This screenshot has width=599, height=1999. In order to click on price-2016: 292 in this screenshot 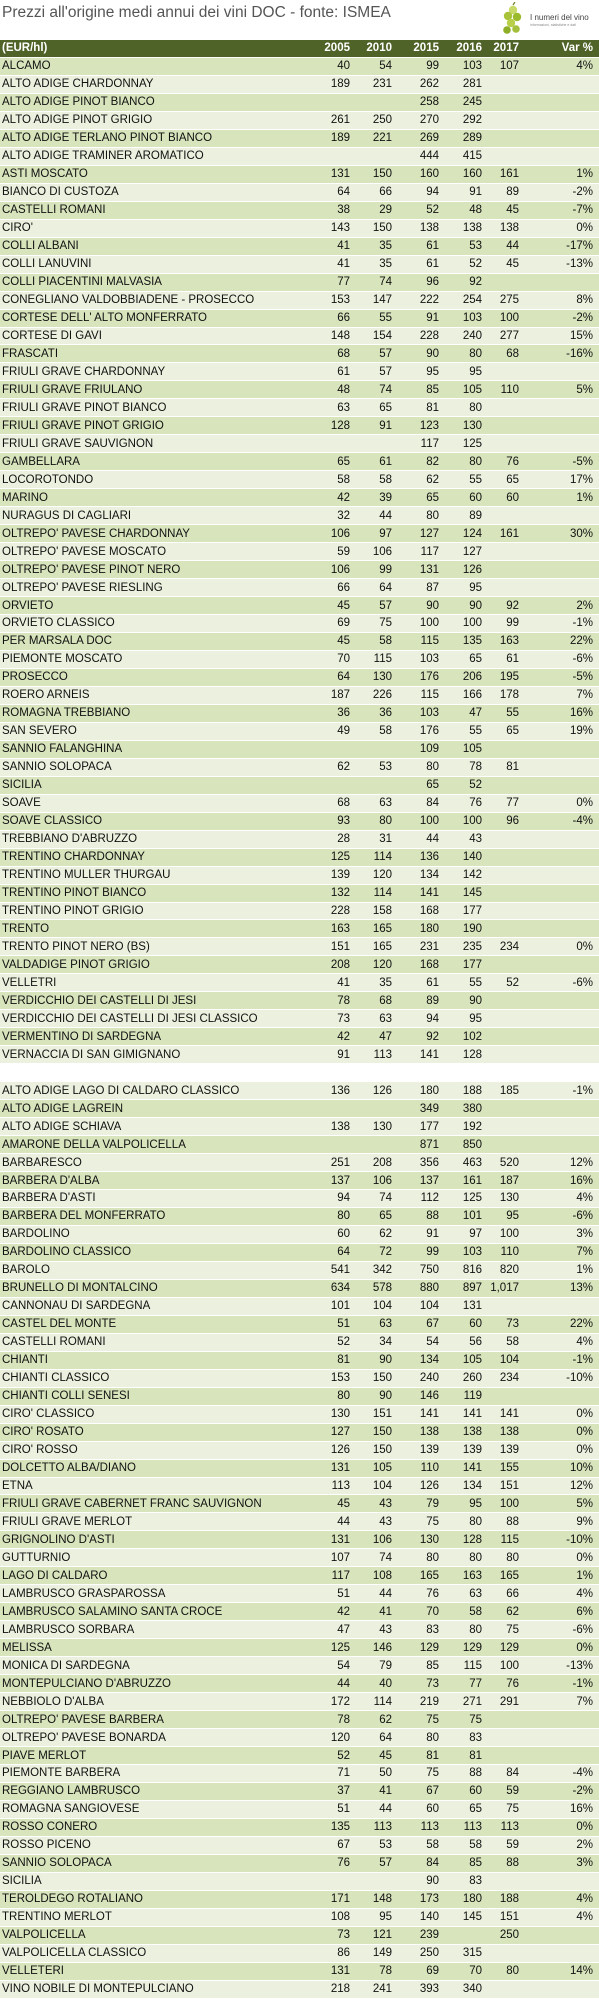, I will do `click(472, 120)`.